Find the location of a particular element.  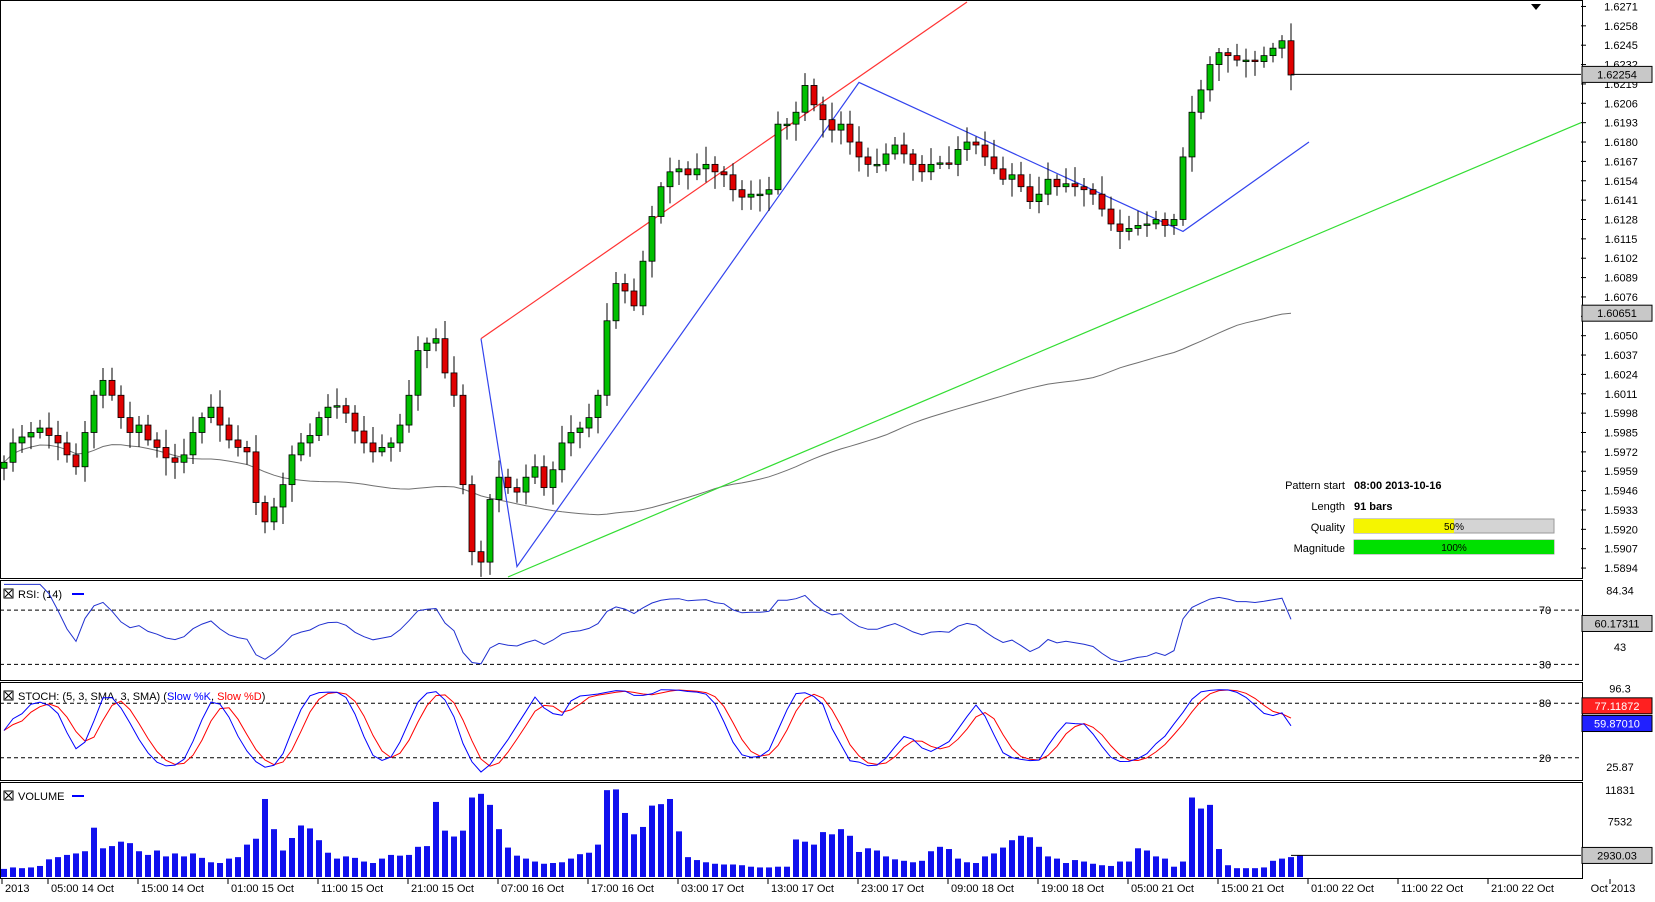

price-tick-label: 1.5998 is located at coordinates (1621, 414).